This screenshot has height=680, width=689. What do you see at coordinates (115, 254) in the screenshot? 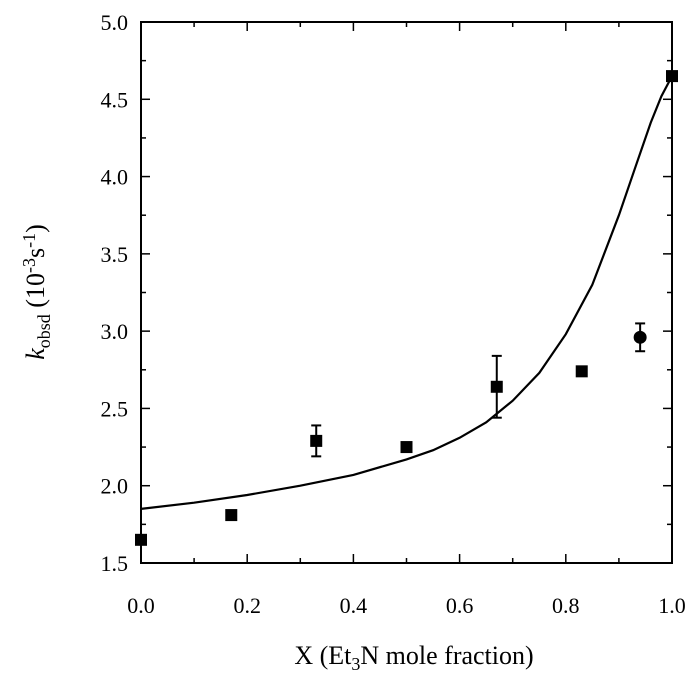
I see `y-tick-label: 3.5` at bounding box center [115, 254].